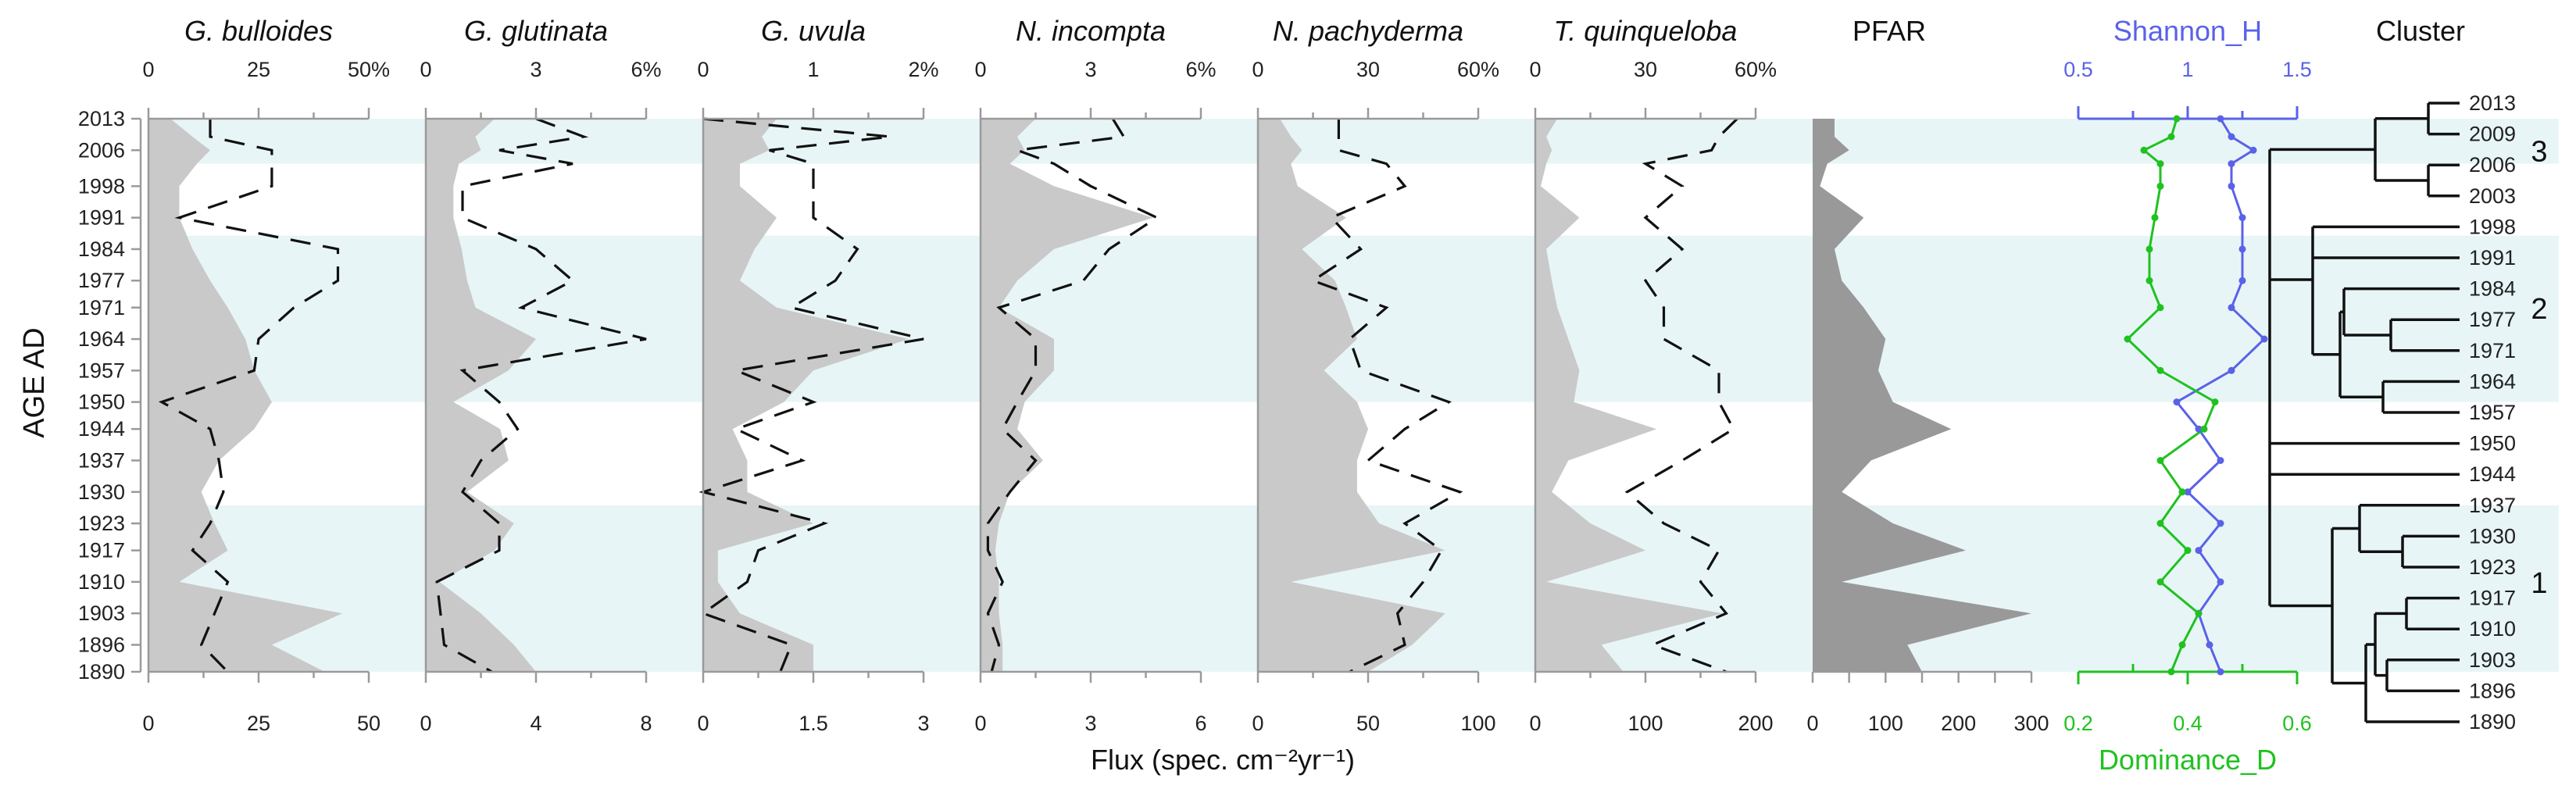 Image resolution: width=2576 pixels, height=796 pixels. What do you see at coordinates (1890, 31) in the screenshot?
I see `pfar-title: PFAR` at bounding box center [1890, 31].